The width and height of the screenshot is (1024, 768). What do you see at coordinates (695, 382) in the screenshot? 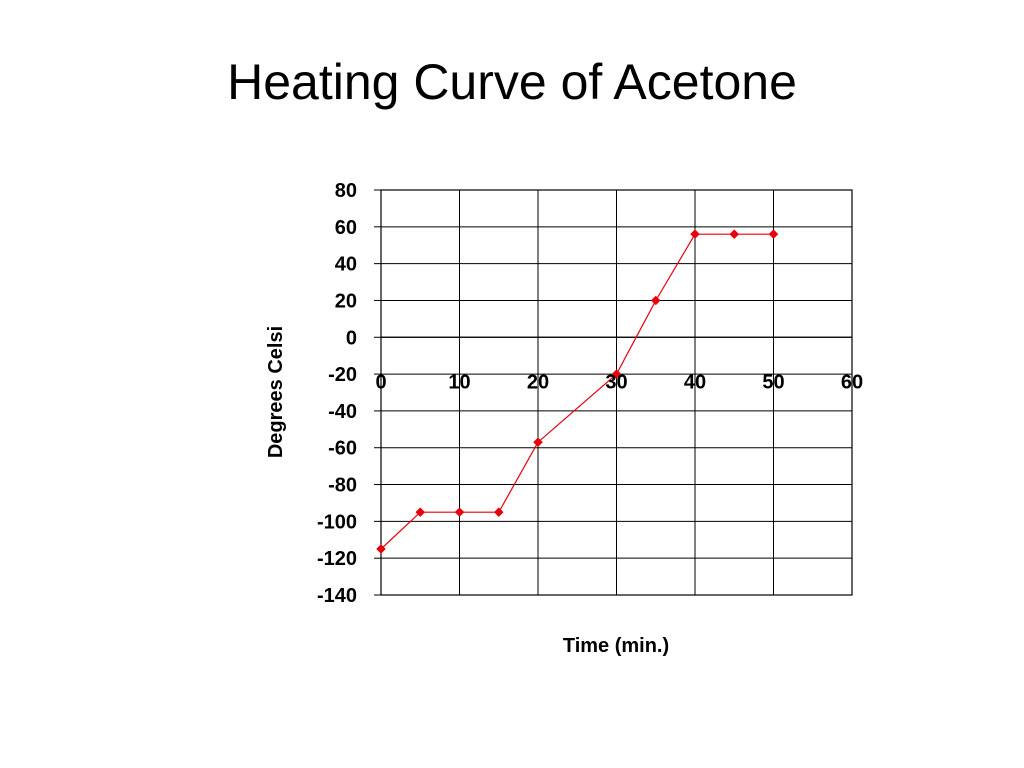
I see `x-tick-label: 40` at bounding box center [695, 382].